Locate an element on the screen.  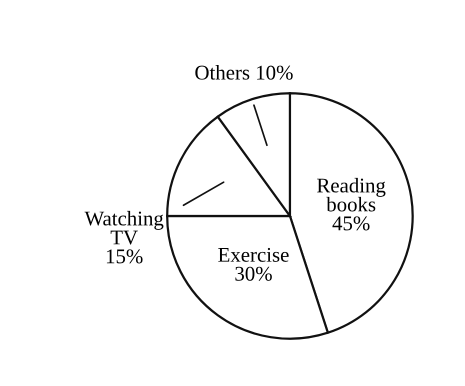
slice-label: Exercise is located at coordinates (253, 255).